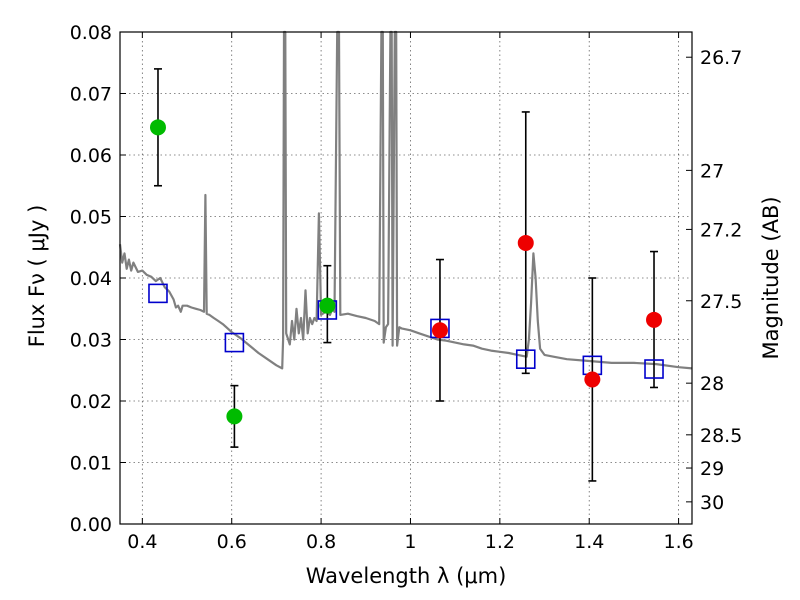 The image size is (800, 600). I want to click on y-tick-label: 0.03, so click(91, 341).